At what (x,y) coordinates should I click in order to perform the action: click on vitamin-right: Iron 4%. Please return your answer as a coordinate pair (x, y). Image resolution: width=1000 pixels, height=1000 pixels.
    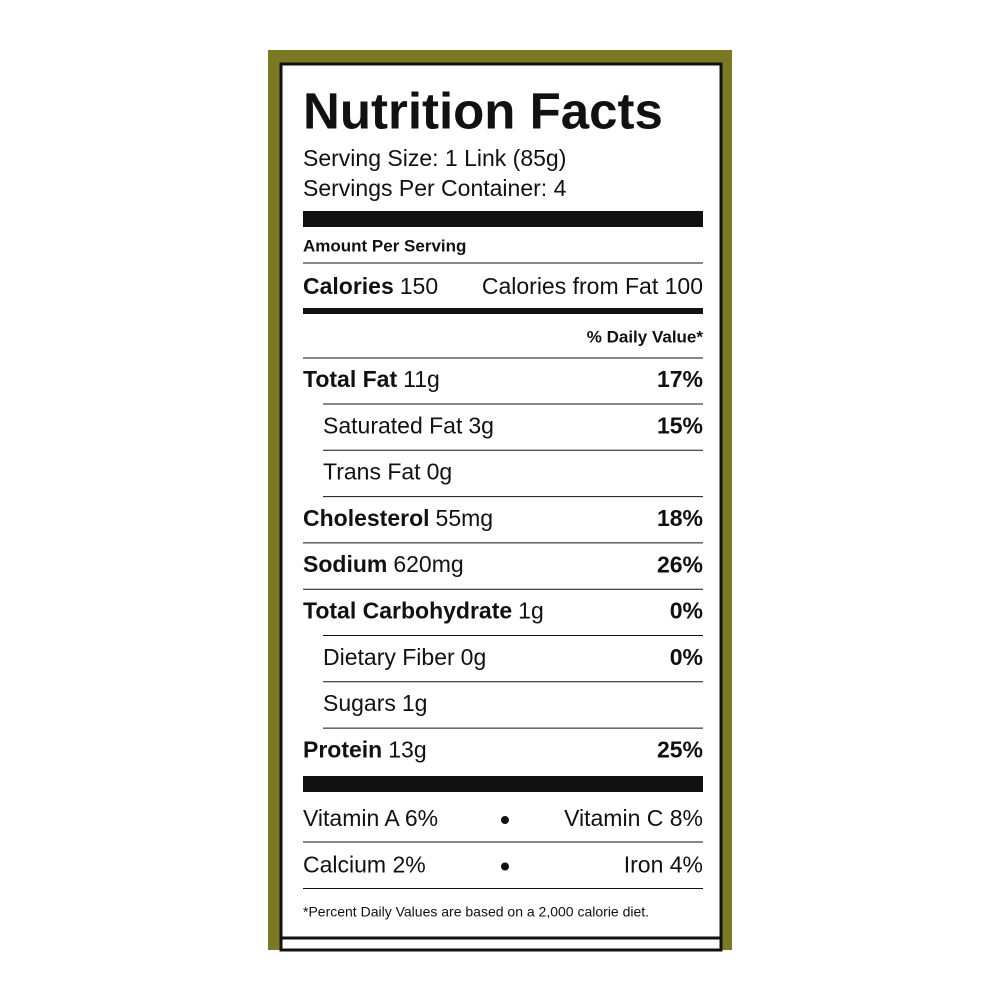
    Looking at the image, I should click on (663, 865).